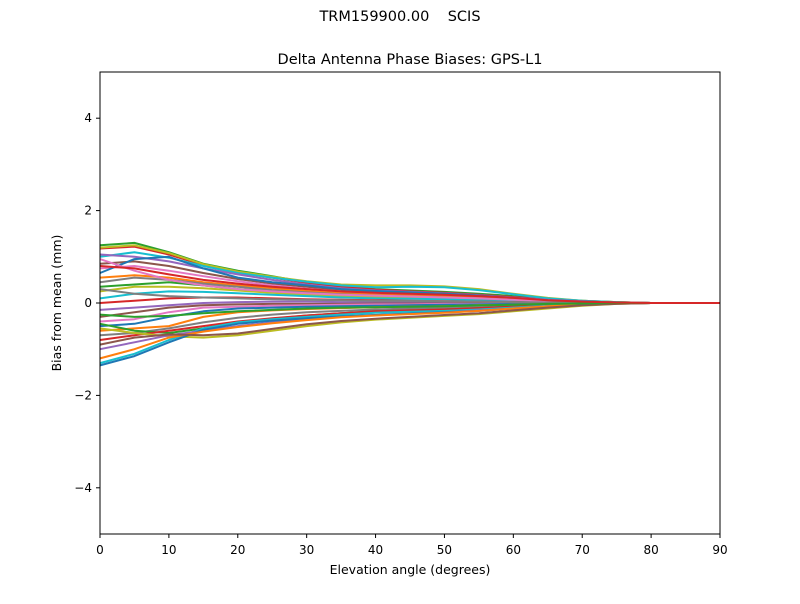 The image size is (800, 604). Describe the element at coordinates (83, 488) in the screenshot. I see `y-tick-label: −4` at that location.